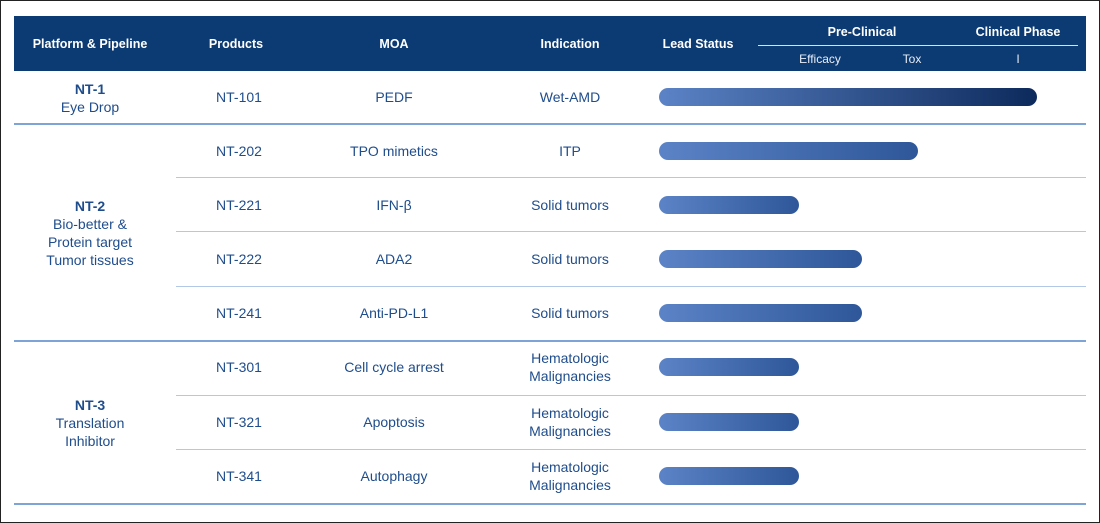 This screenshot has height=523, width=1100. Describe the element at coordinates (570, 151) in the screenshot. I see `indication-cell: ITP` at that location.